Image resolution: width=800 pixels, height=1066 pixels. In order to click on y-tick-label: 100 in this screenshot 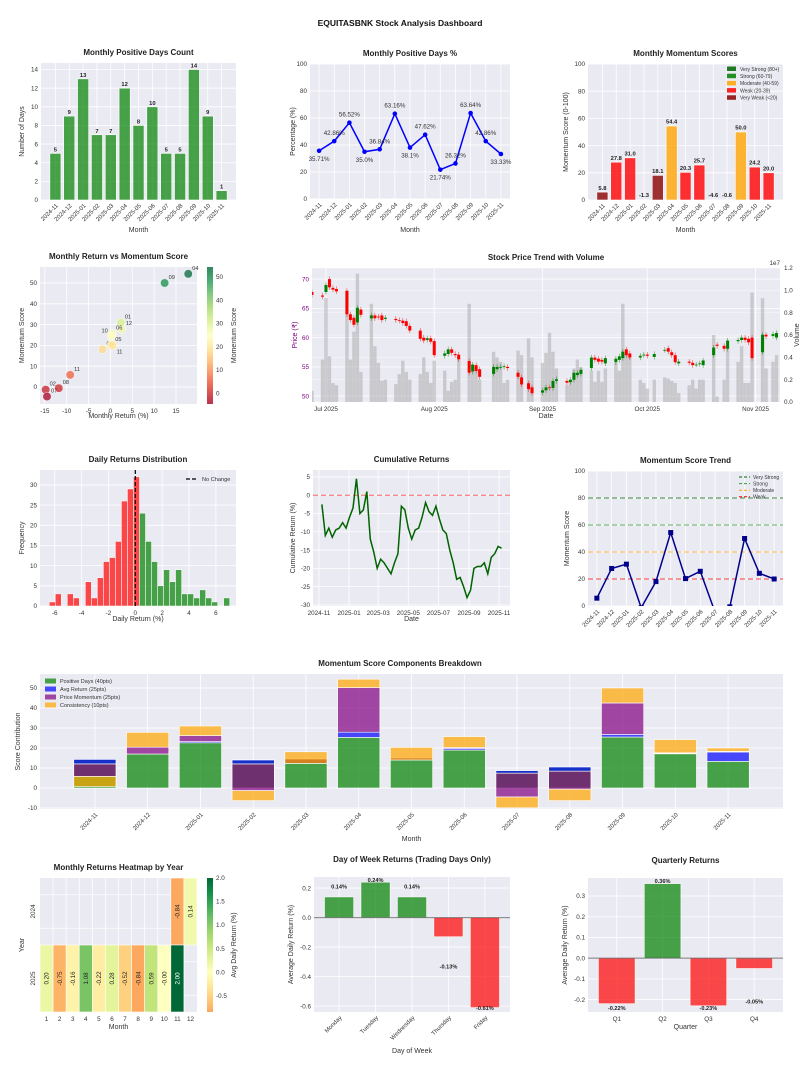, I will do `click(579, 64)`.